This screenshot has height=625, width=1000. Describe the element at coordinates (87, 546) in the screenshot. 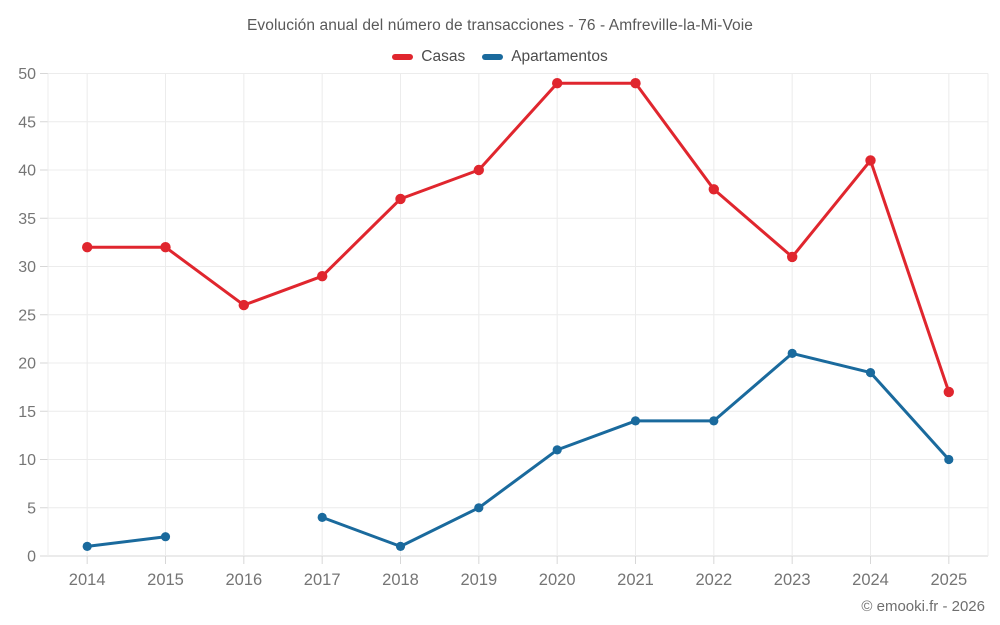

I see `data-point-apartamentos-2014` at that location.